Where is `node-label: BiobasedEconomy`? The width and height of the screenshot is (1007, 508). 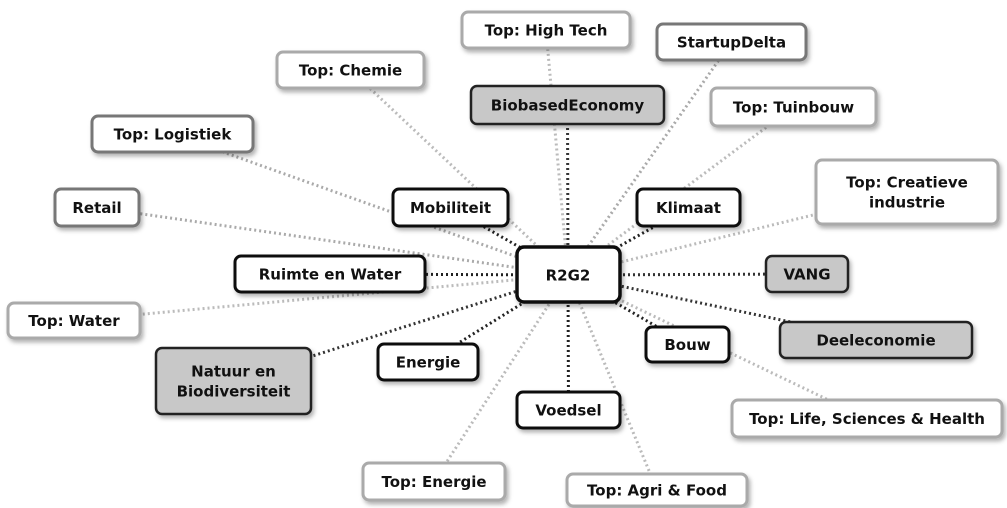 node-label: BiobasedEconomy is located at coordinates (568, 106).